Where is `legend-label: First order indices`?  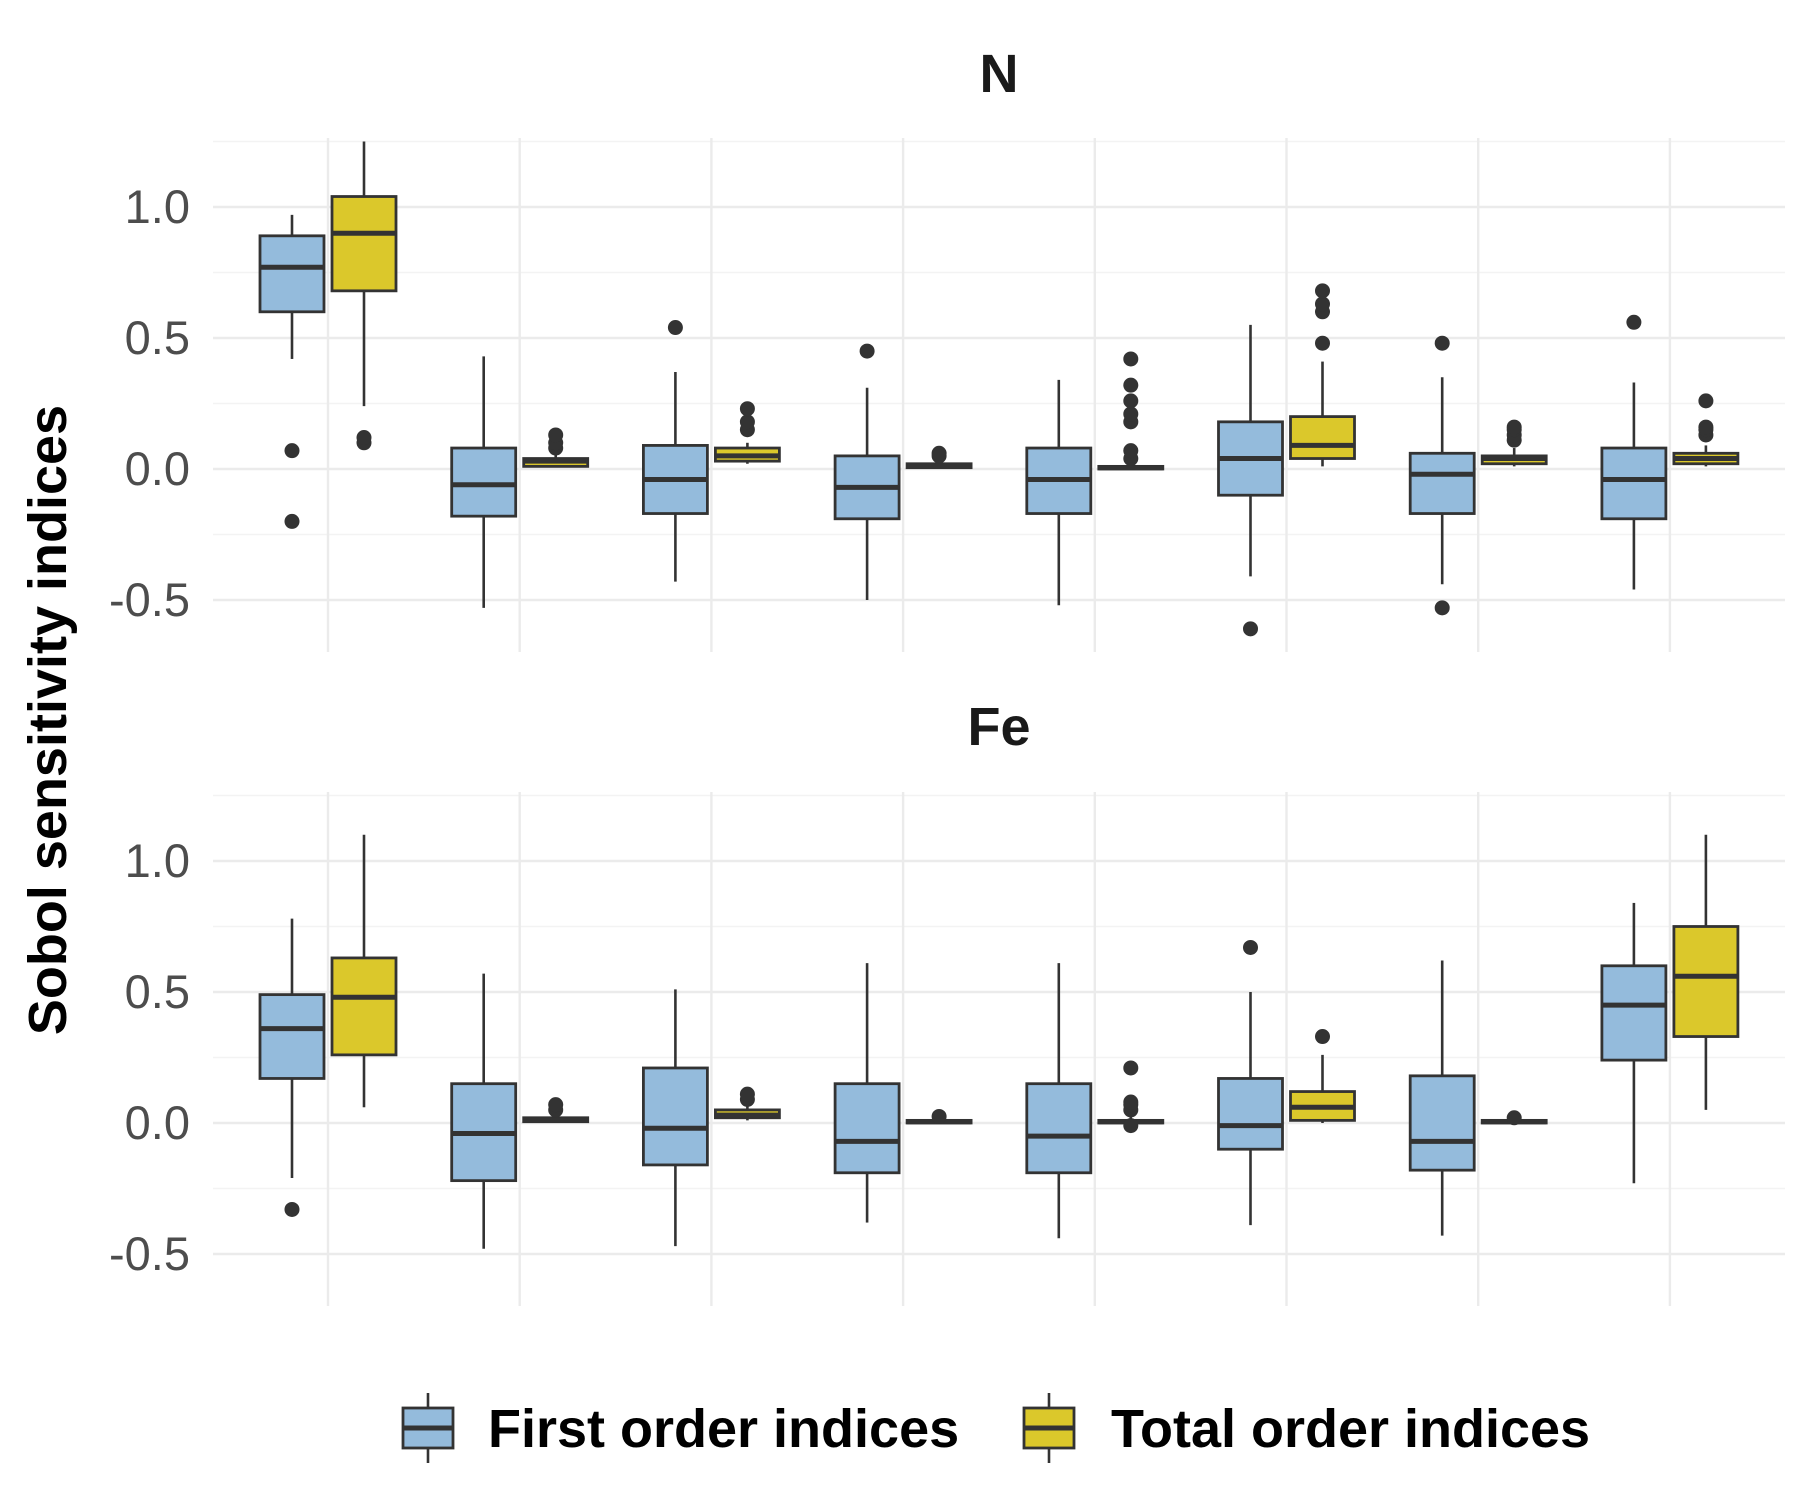
legend-label: First order indices is located at coordinates (723, 1429).